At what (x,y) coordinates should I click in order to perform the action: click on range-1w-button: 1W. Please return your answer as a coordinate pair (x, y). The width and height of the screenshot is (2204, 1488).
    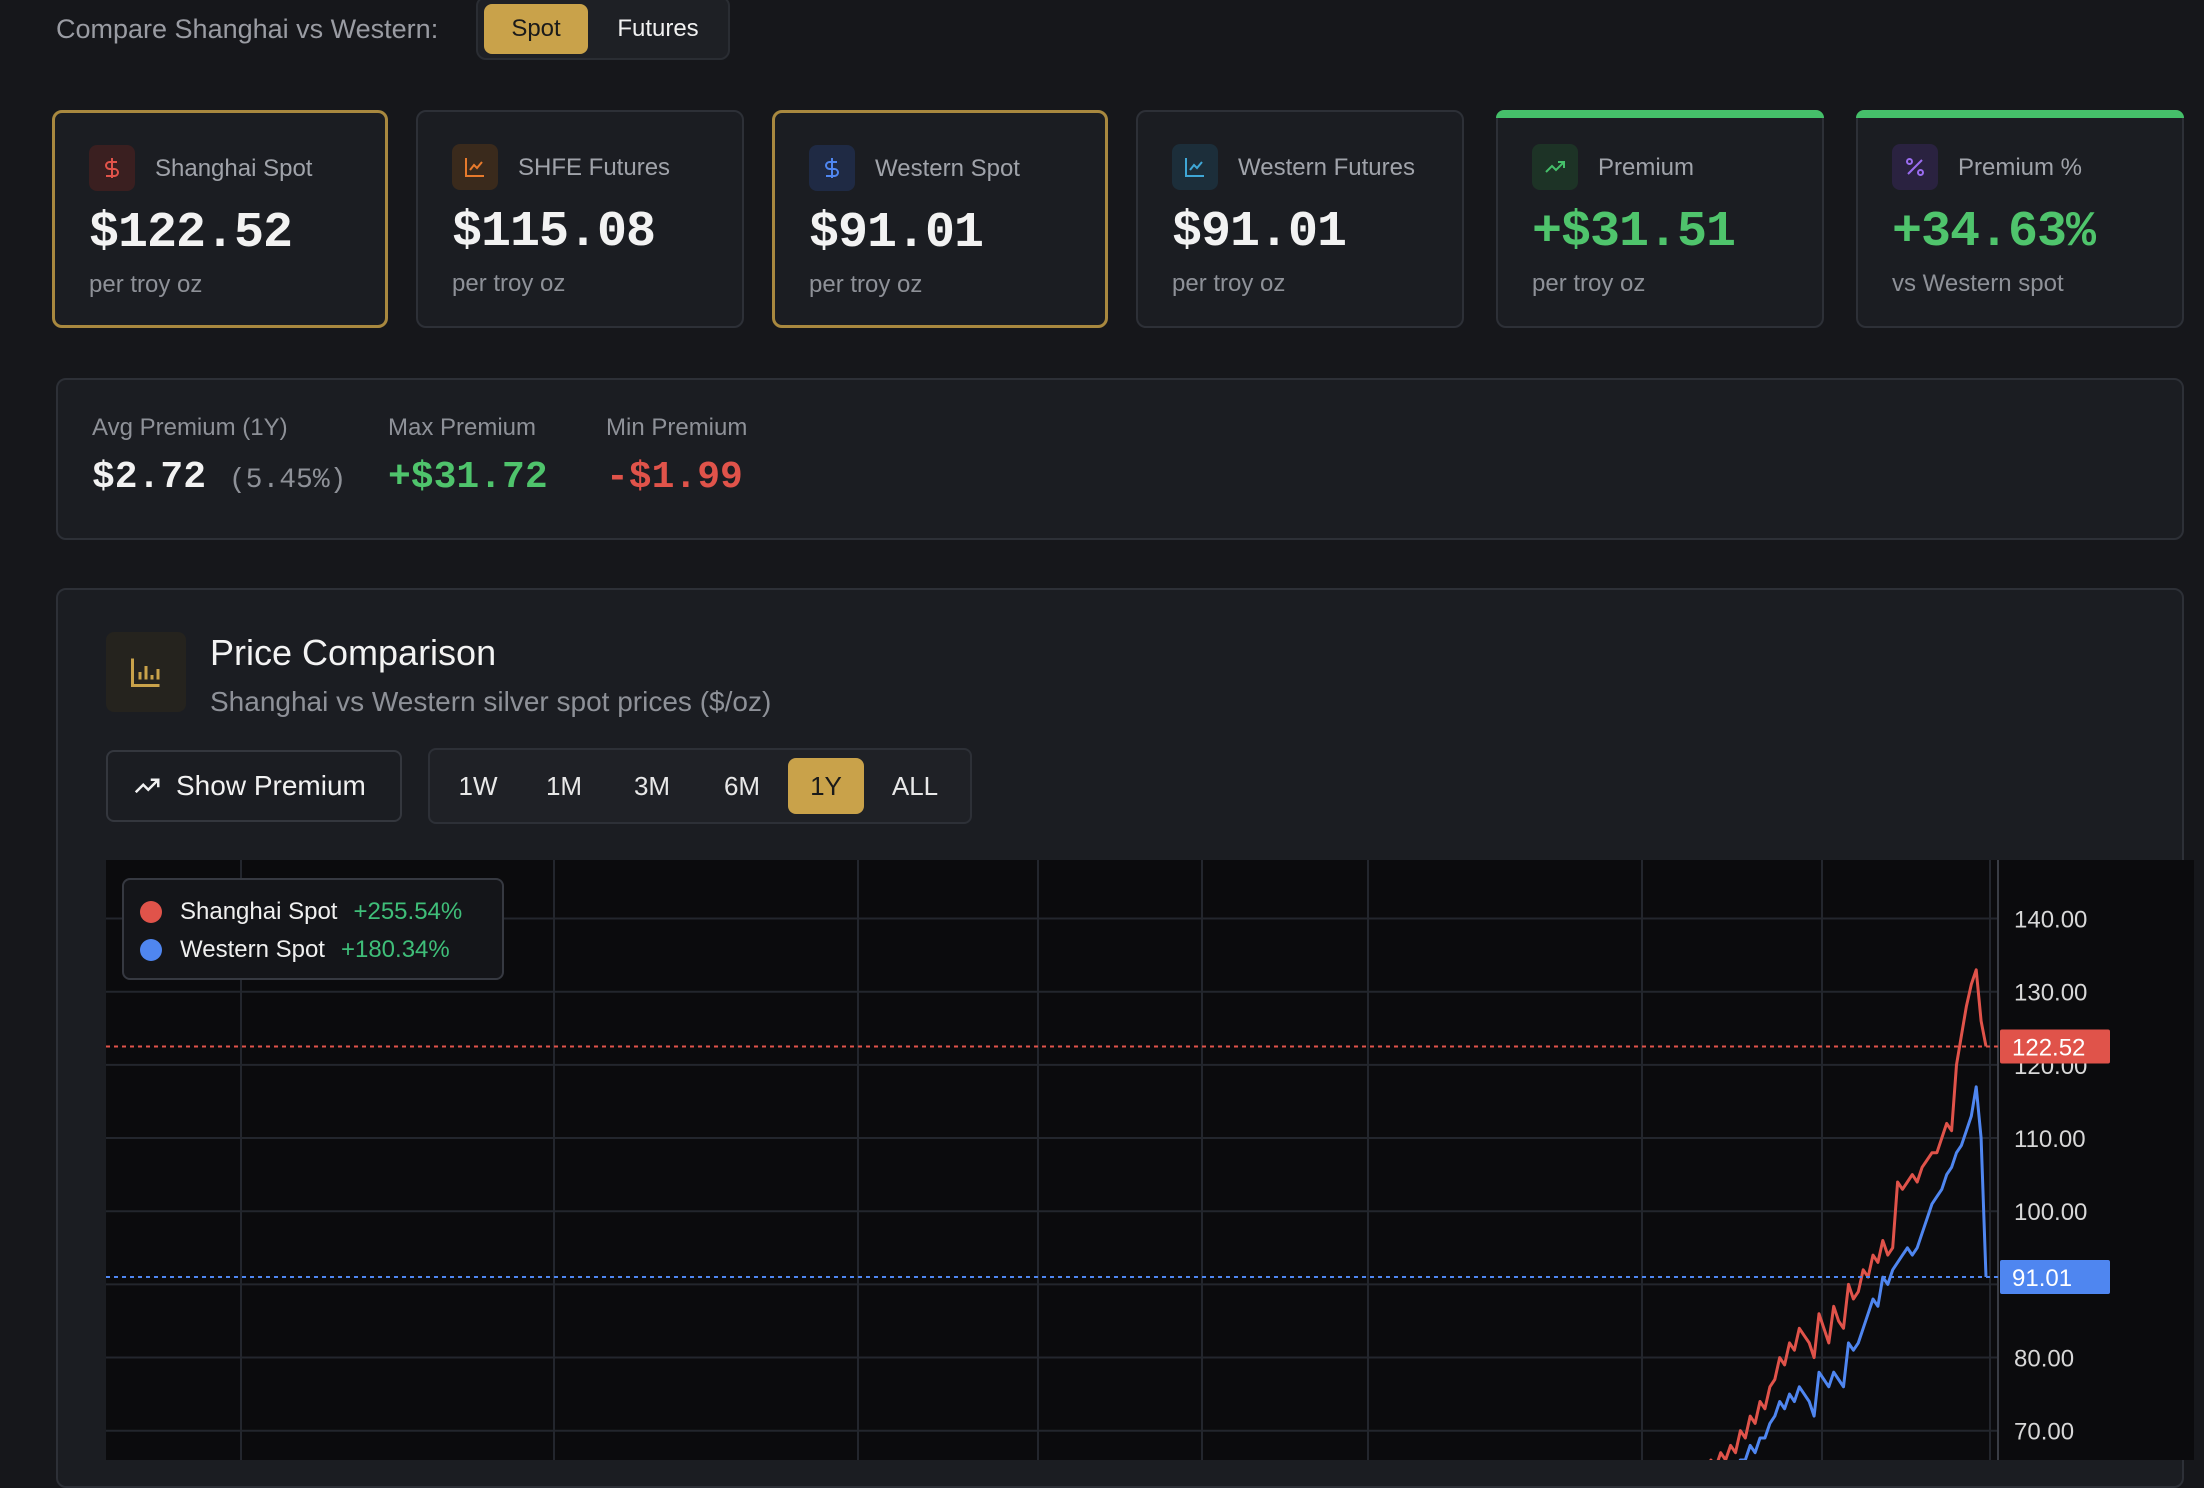
    Looking at the image, I should click on (478, 786).